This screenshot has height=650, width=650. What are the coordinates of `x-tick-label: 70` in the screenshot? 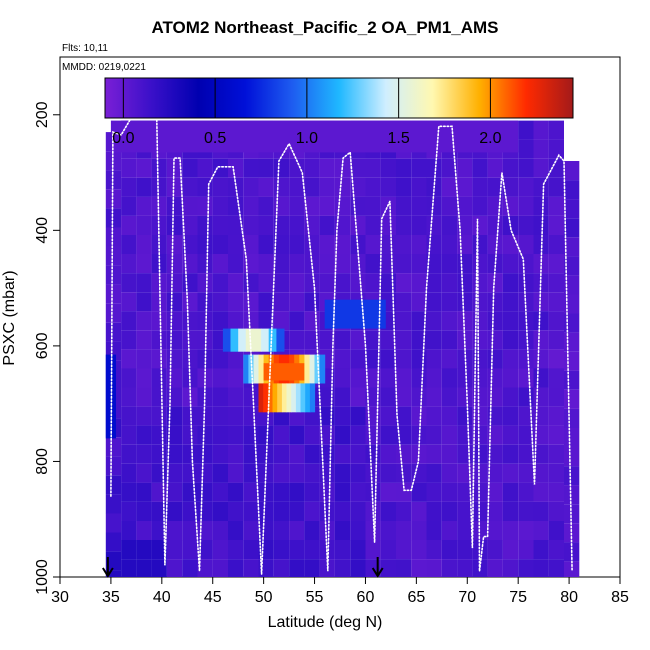 It's located at (467, 597).